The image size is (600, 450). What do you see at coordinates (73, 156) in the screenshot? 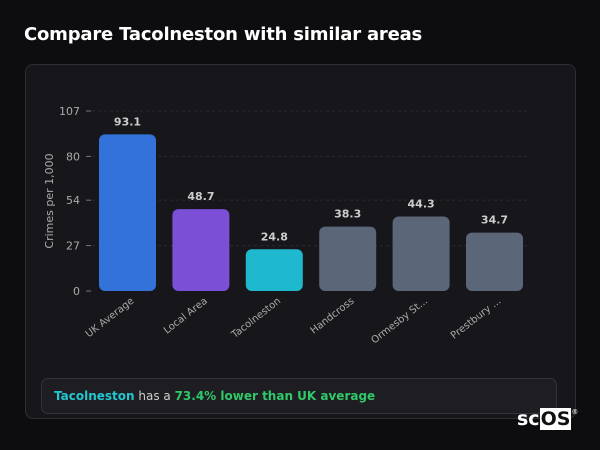
I see `y-tick-label: 80` at bounding box center [73, 156].